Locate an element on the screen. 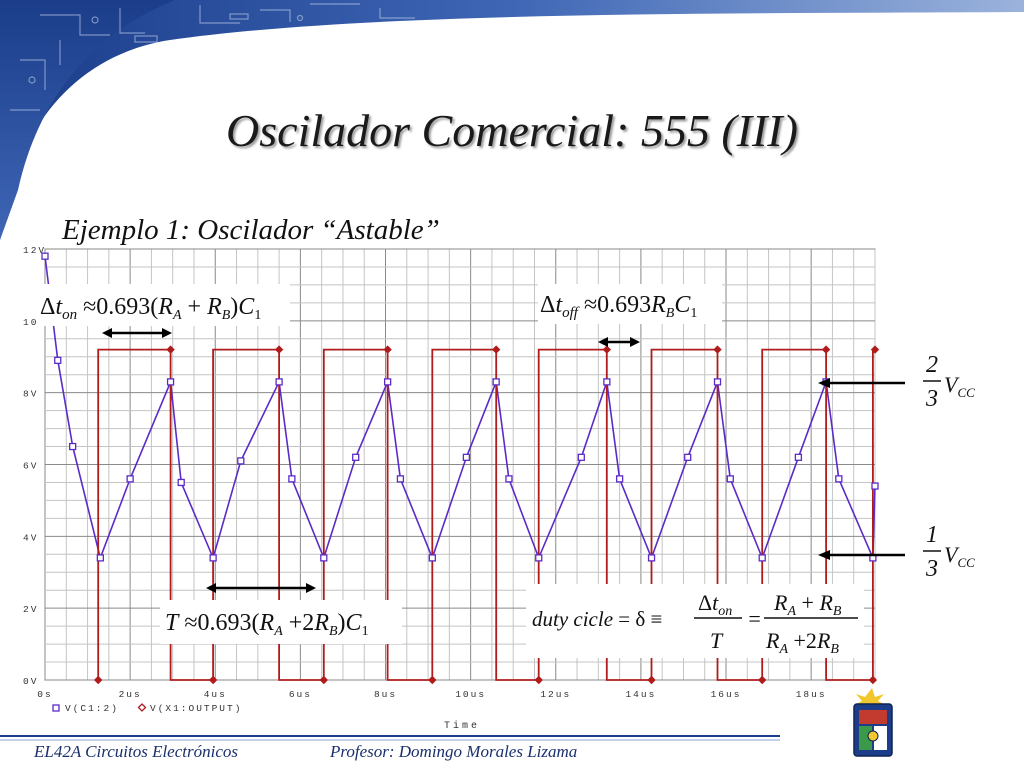 The image size is (1024, 768). x-tick-label: 16us is located at coordinates (726, 694).